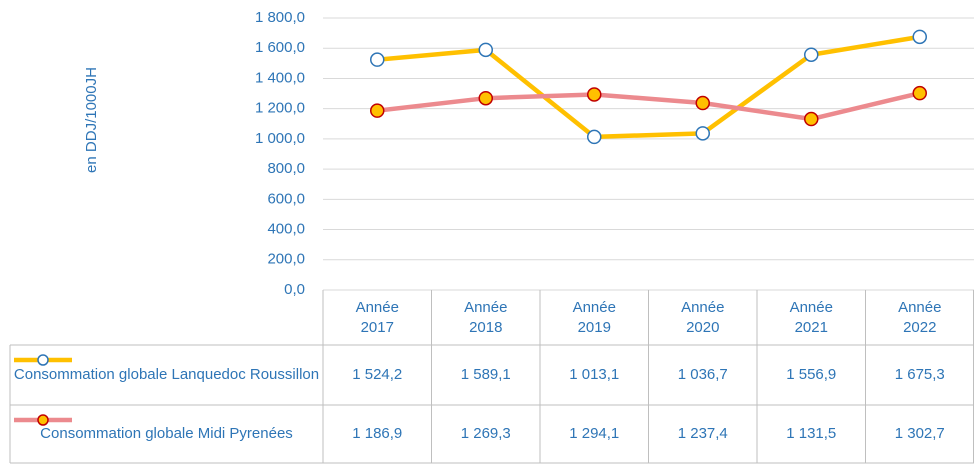 The height and width of the screenshot is (465, 974). I want to click on x-tick-label: Année 2022, so click(920, 317).